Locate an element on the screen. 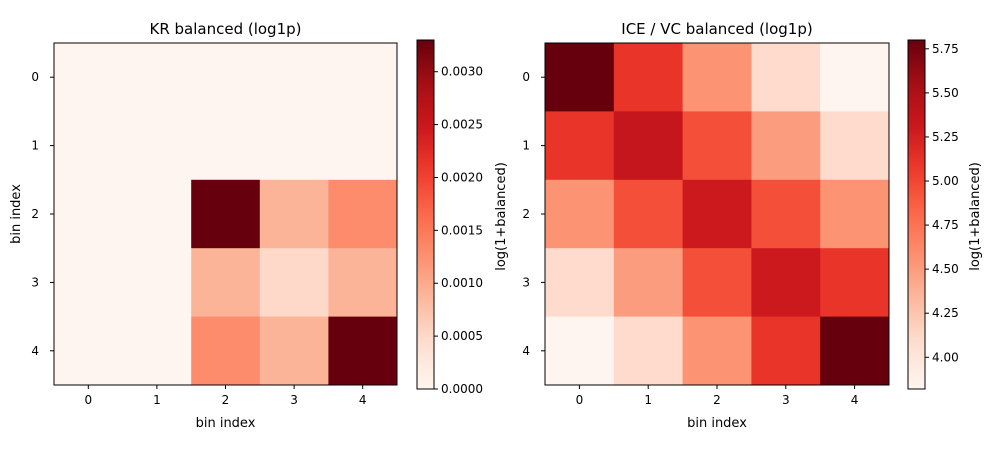 The width and height of the screenshot is (1000, 450). colorbar-tick-label: 4.00 is located at coordinates (945, 357).